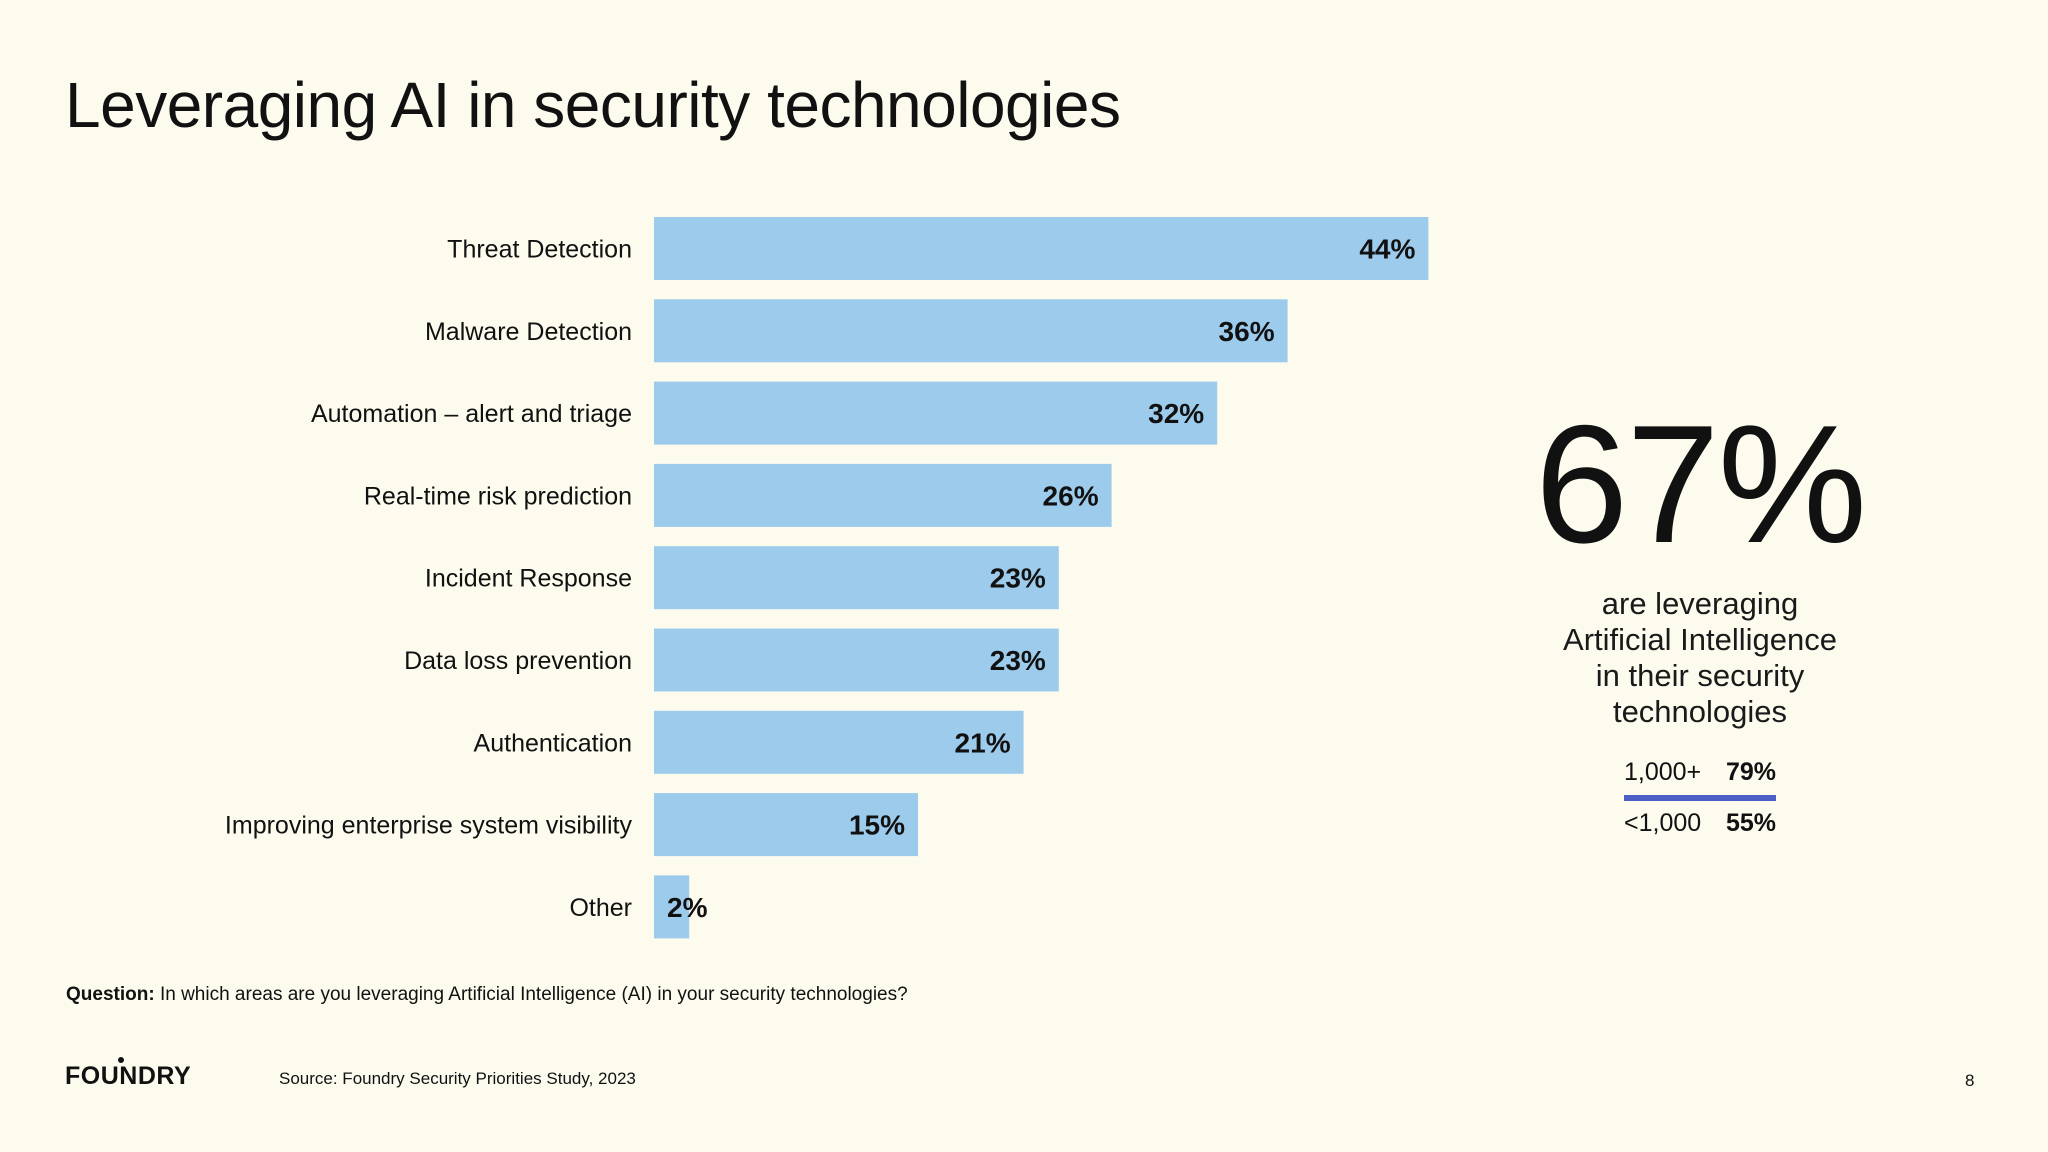  Describe the element at coordinates (1387, 249) in the screenshot. I see `data-label: 44%` at that location.